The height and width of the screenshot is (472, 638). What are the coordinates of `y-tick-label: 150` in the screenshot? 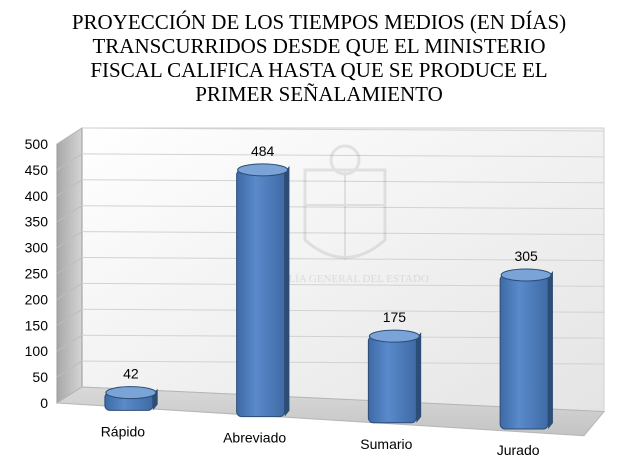 It's located at (37, 325).